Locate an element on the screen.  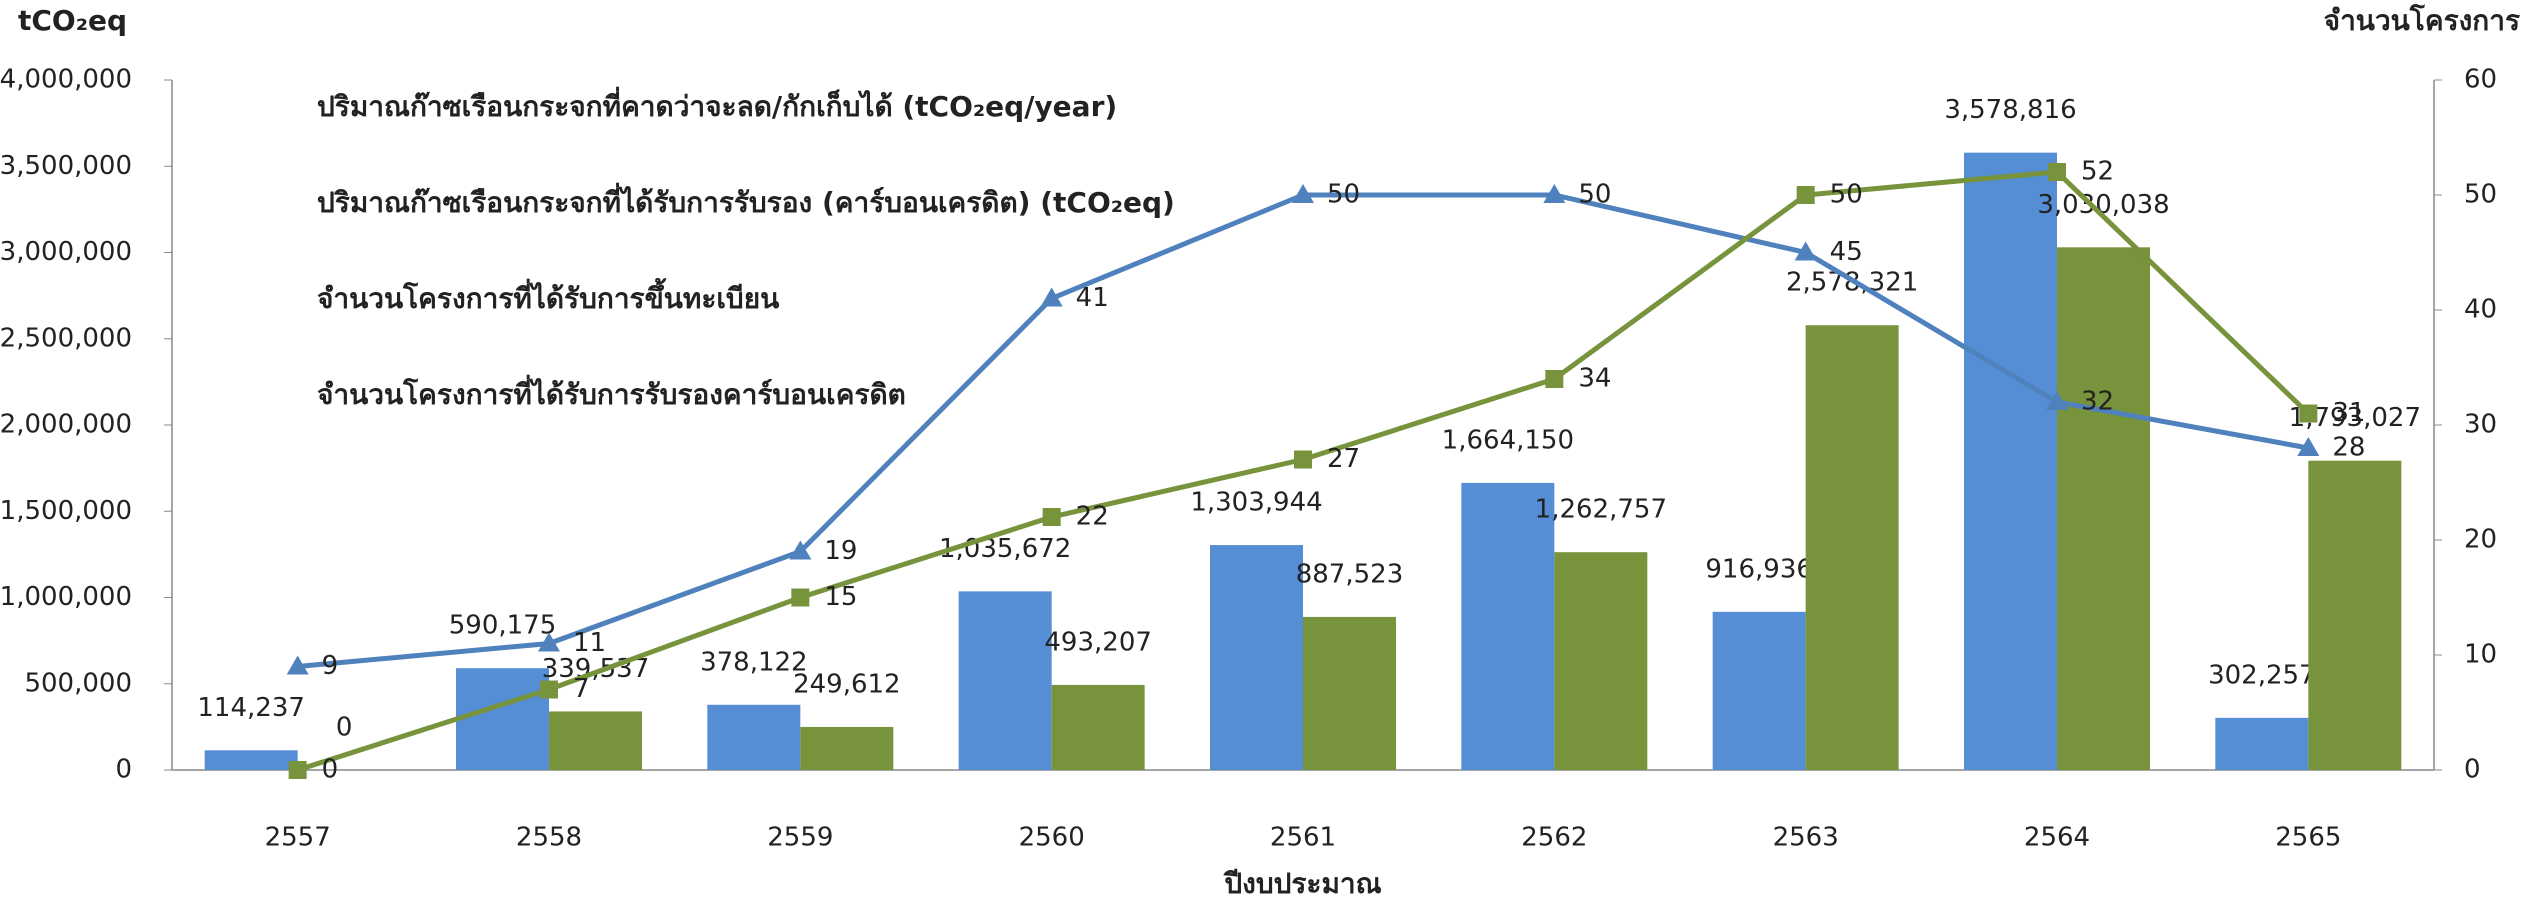
y-tick-label: 0 is located at coordinates (123, 770).